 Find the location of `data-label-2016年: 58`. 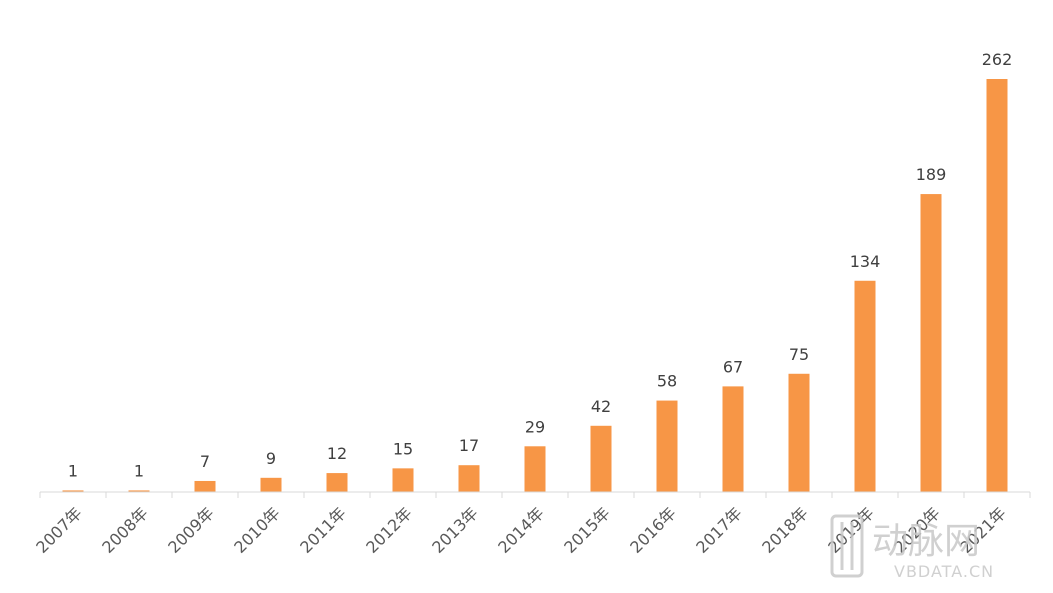

data-label-2016年: 58 is located at coordinates (667, 381).